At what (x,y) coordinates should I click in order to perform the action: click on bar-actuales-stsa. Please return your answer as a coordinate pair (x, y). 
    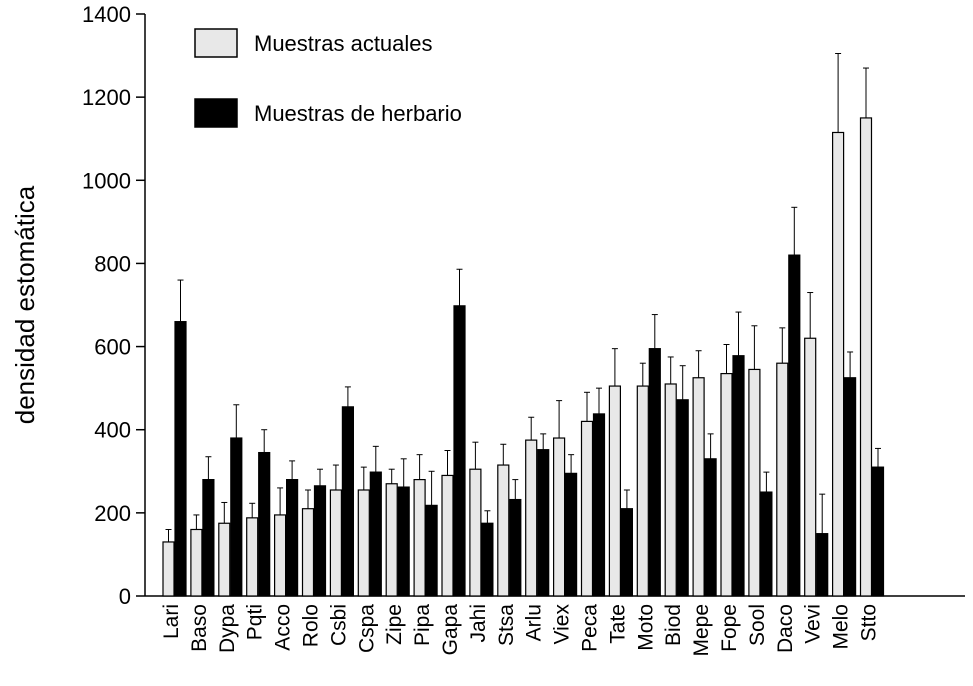
    Looking at the image, I should click on (503, 530).